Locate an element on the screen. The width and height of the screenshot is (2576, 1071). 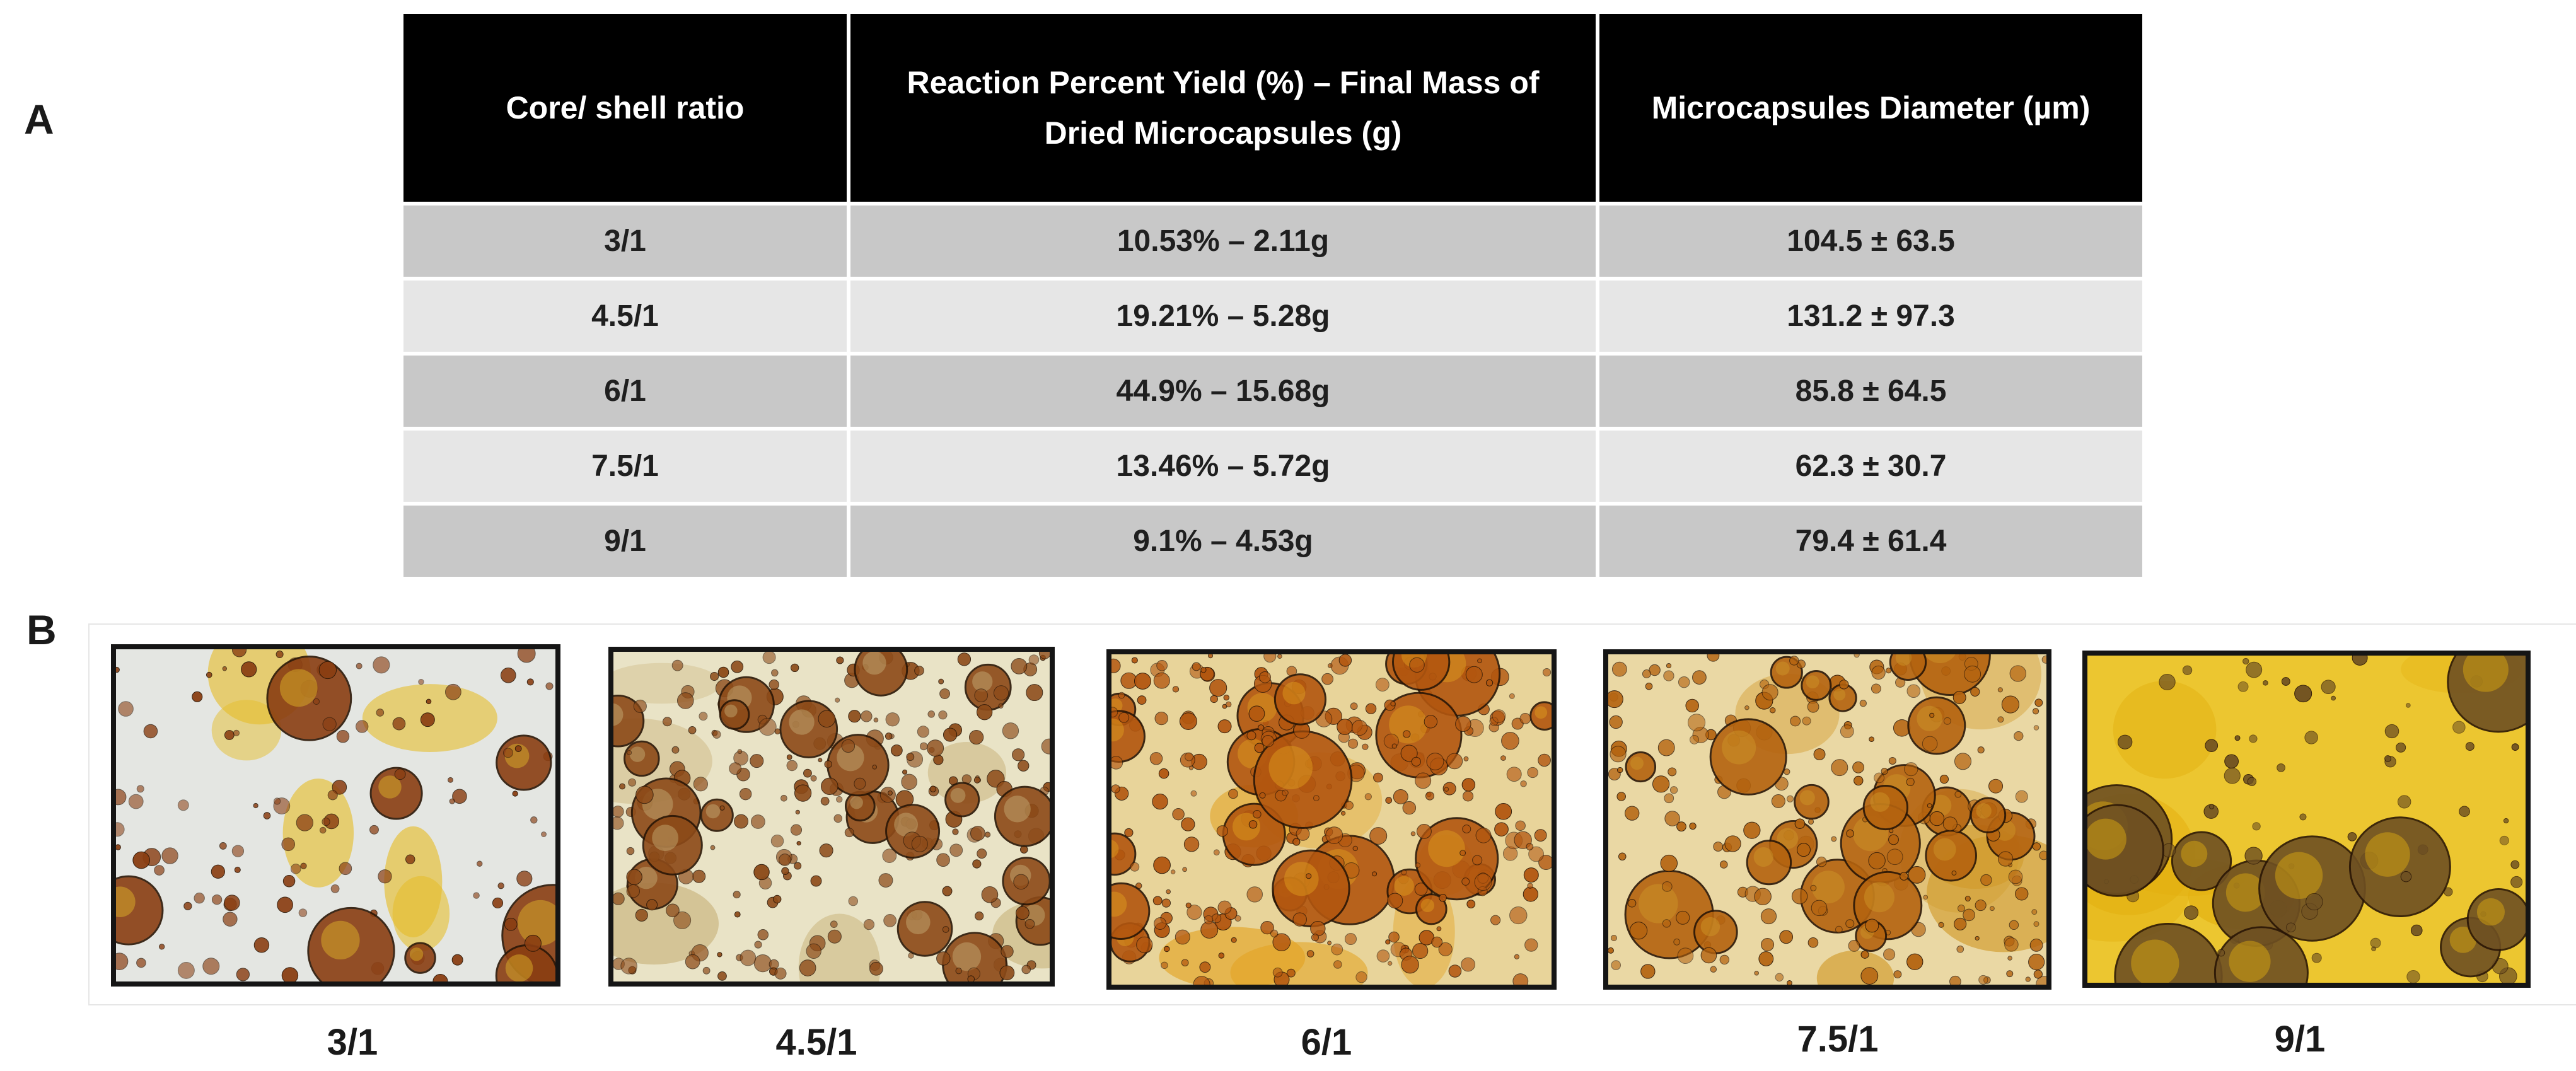
cell-ratio: 6/1 is located at coordinates (625, 391).